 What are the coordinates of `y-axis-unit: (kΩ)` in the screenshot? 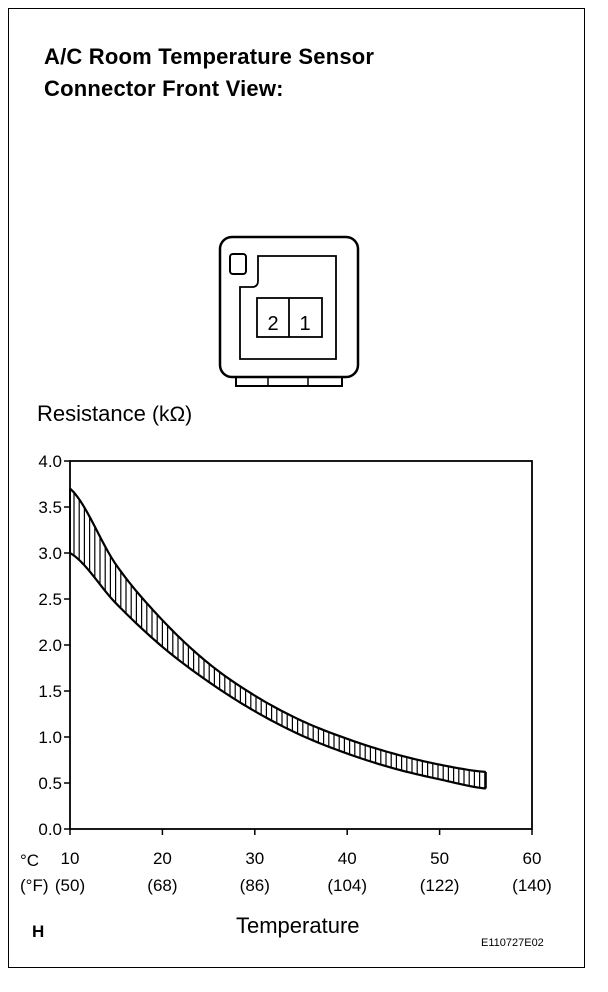 It's located at (172, 414).